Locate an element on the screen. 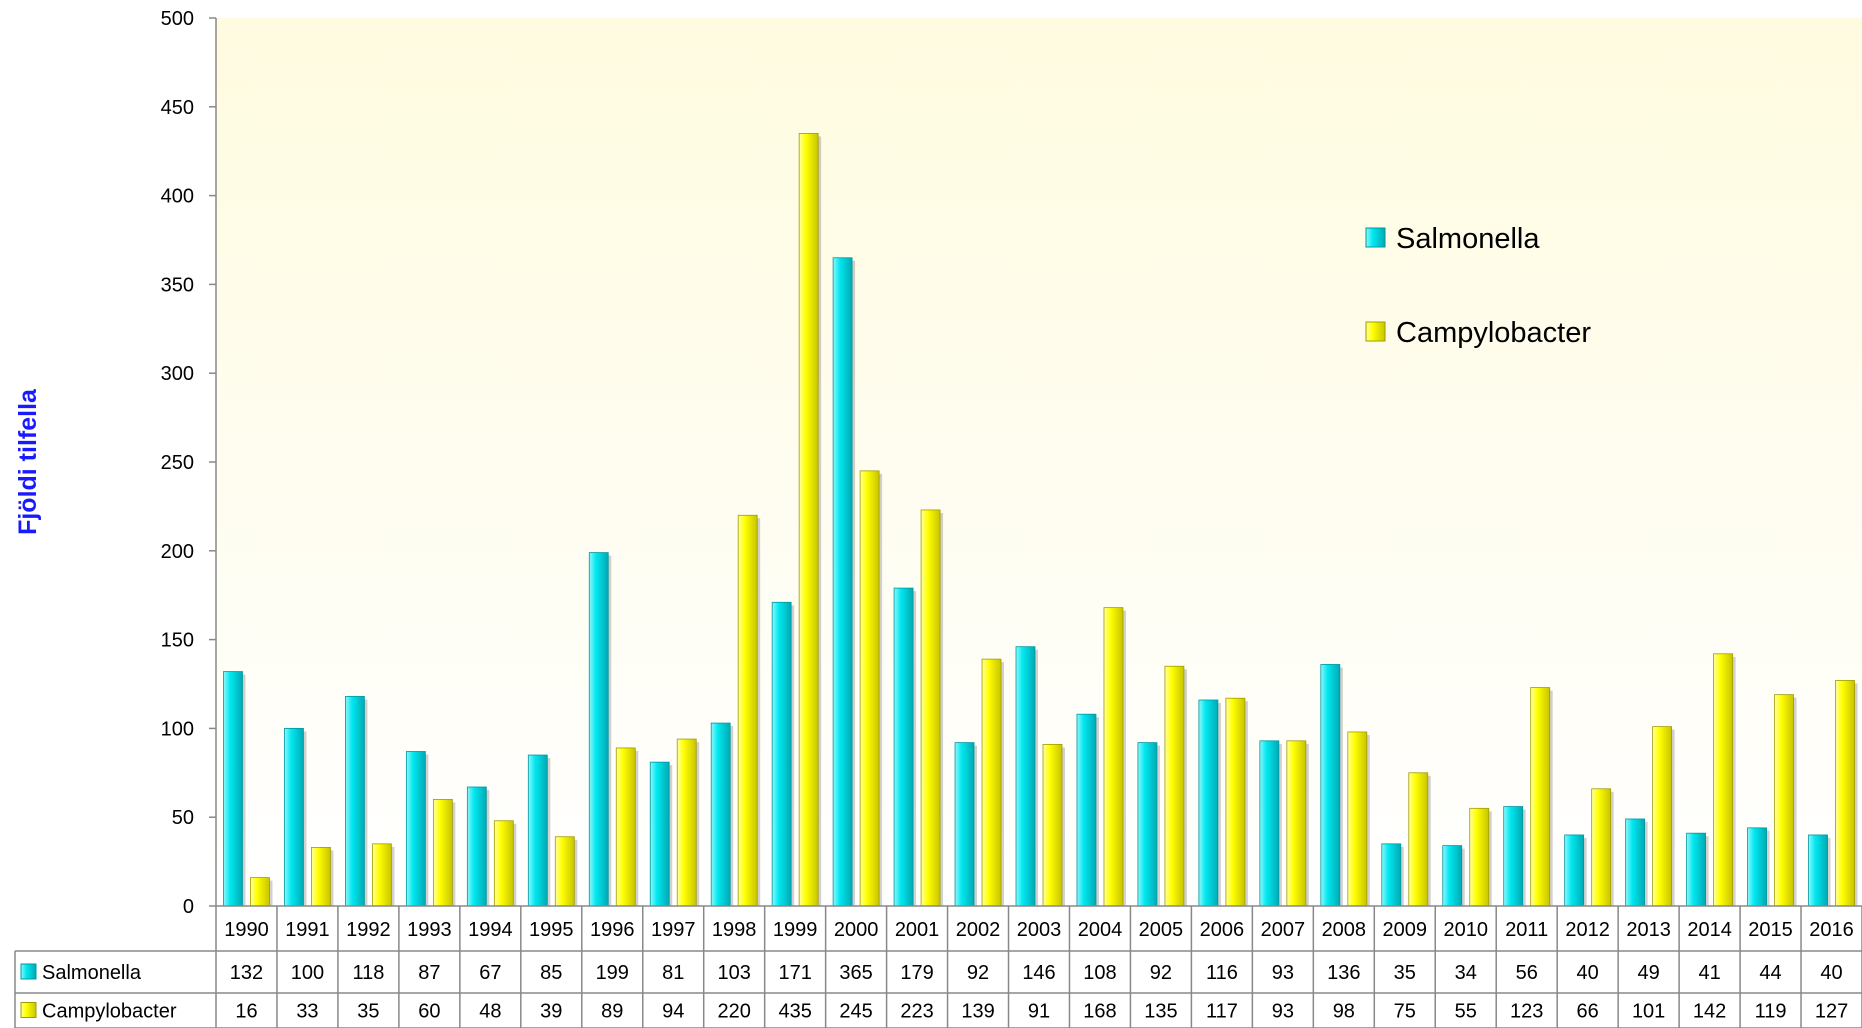 This screenshot has width=1862, height=1028. y-tick-label: 250 is located at coordinates (177, 463).